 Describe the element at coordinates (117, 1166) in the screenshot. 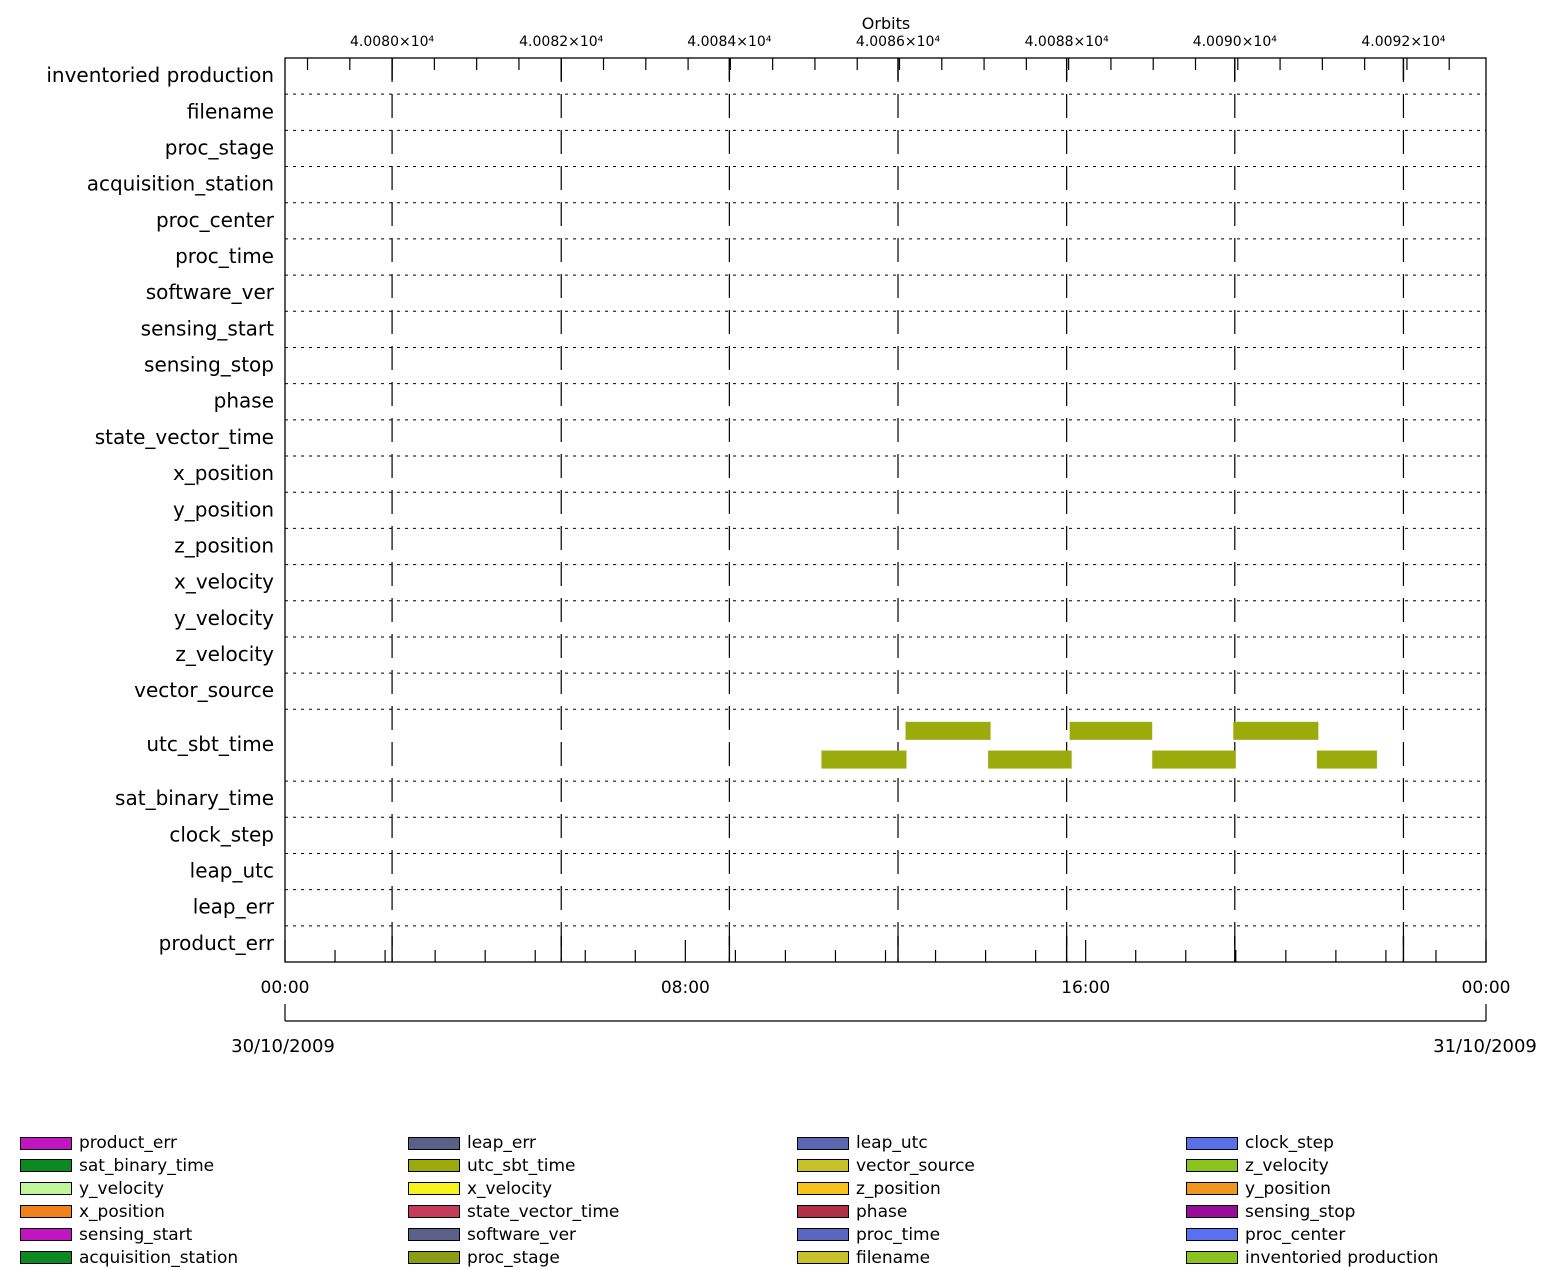

I see `legend-item: sat_binary_time` at that location.